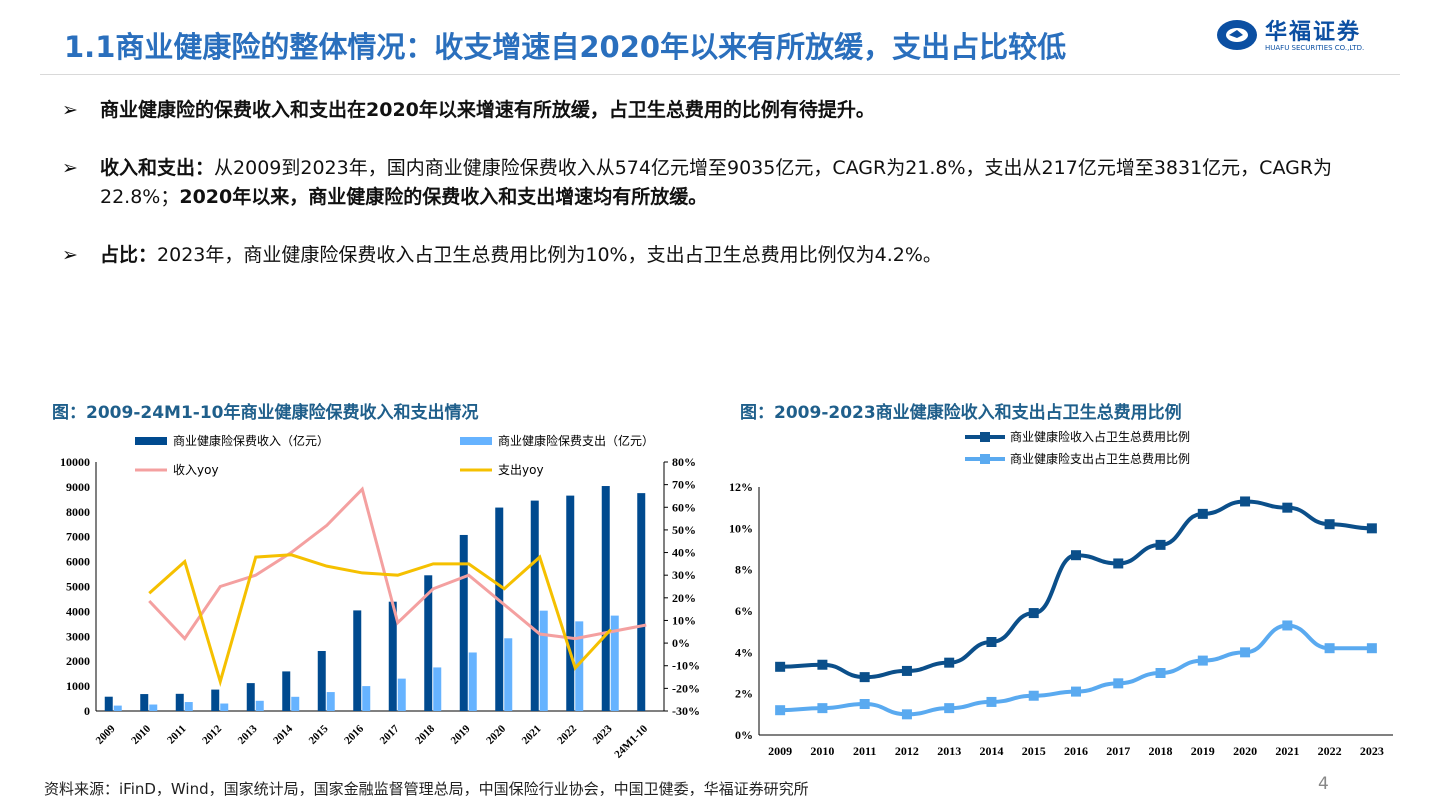 This screenshot has width=1440, height=810. I want to click on y-tick-label: 7000, so click(78, 537).